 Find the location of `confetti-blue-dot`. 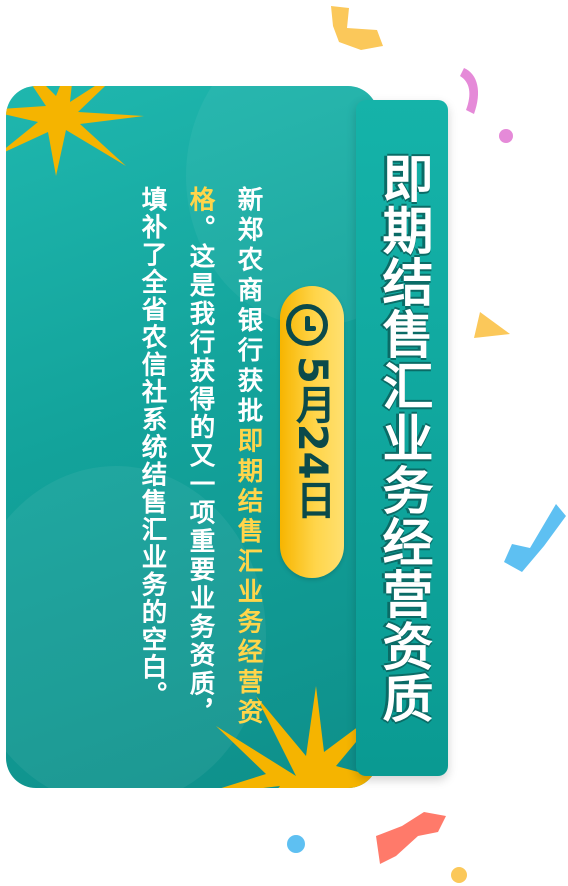

confetti-blue-dot is located at coordinates (296, 844).